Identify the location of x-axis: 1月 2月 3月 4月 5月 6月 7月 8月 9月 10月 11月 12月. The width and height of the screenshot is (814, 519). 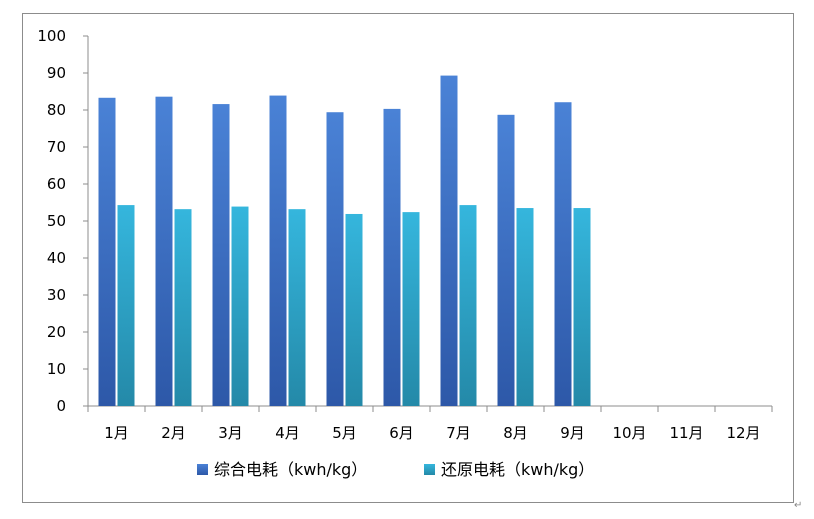
(430, 423).